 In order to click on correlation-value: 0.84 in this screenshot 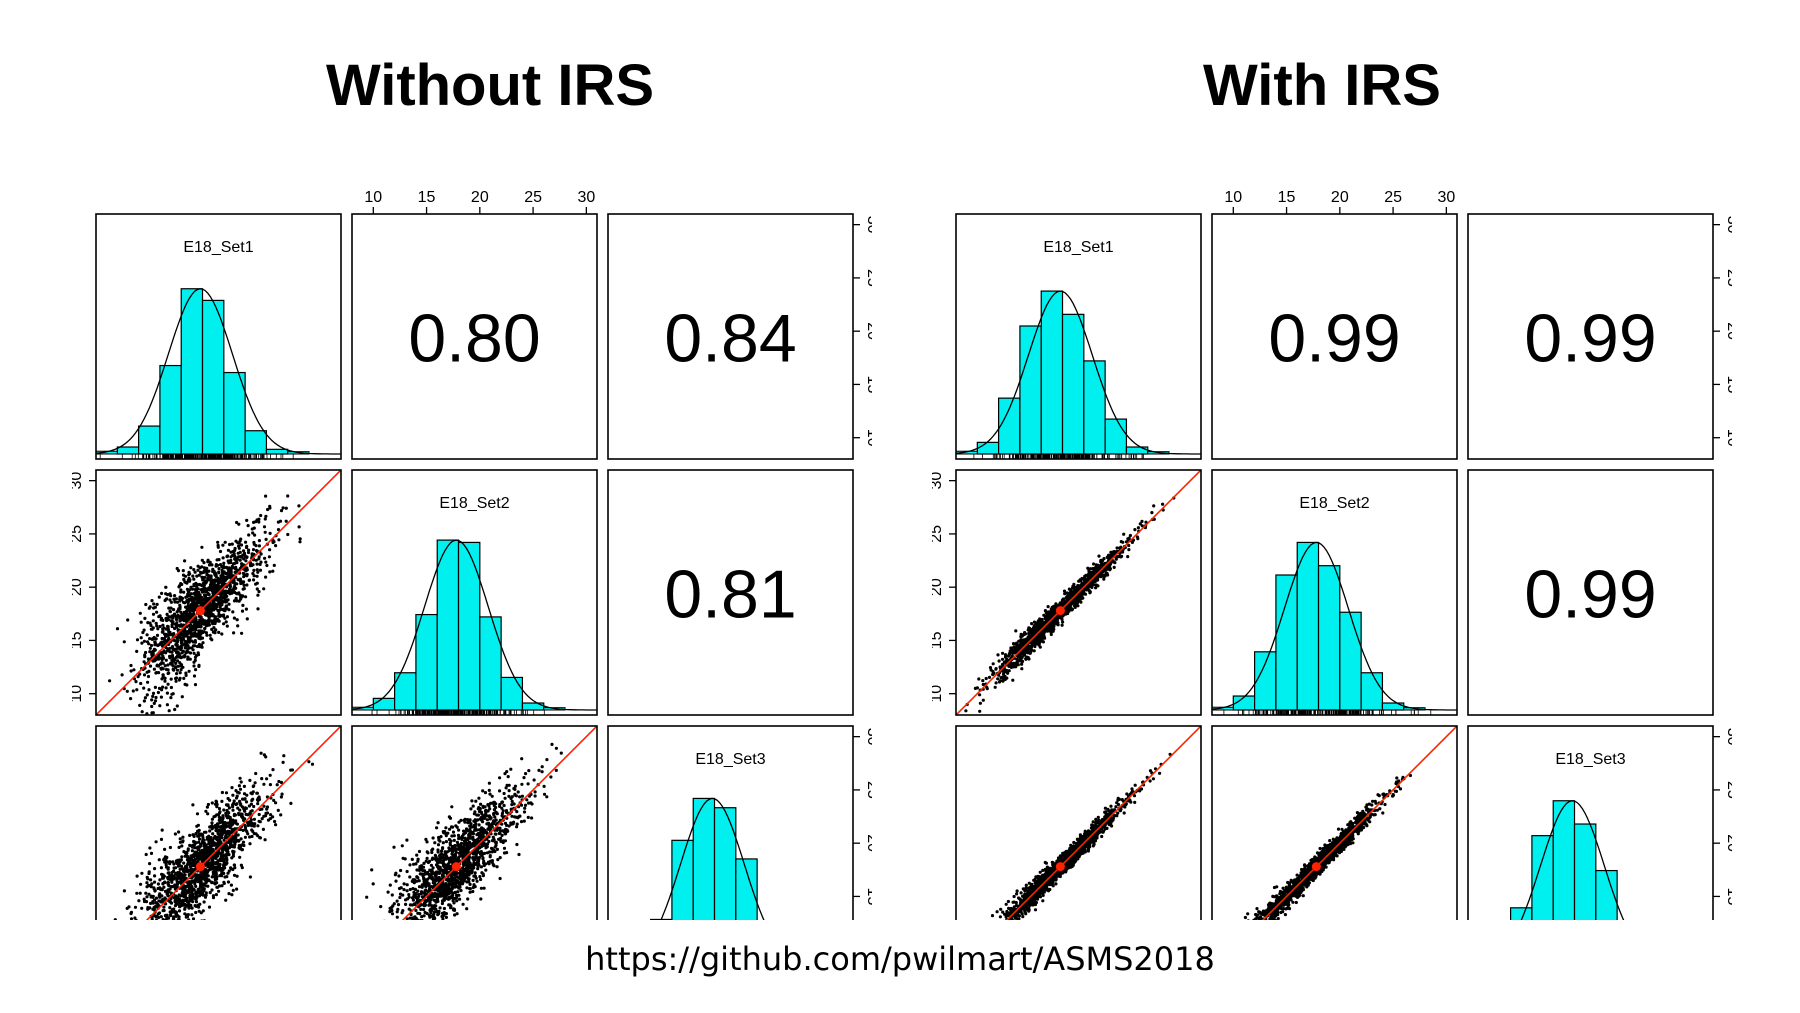, I will do `click(730, 339)`.